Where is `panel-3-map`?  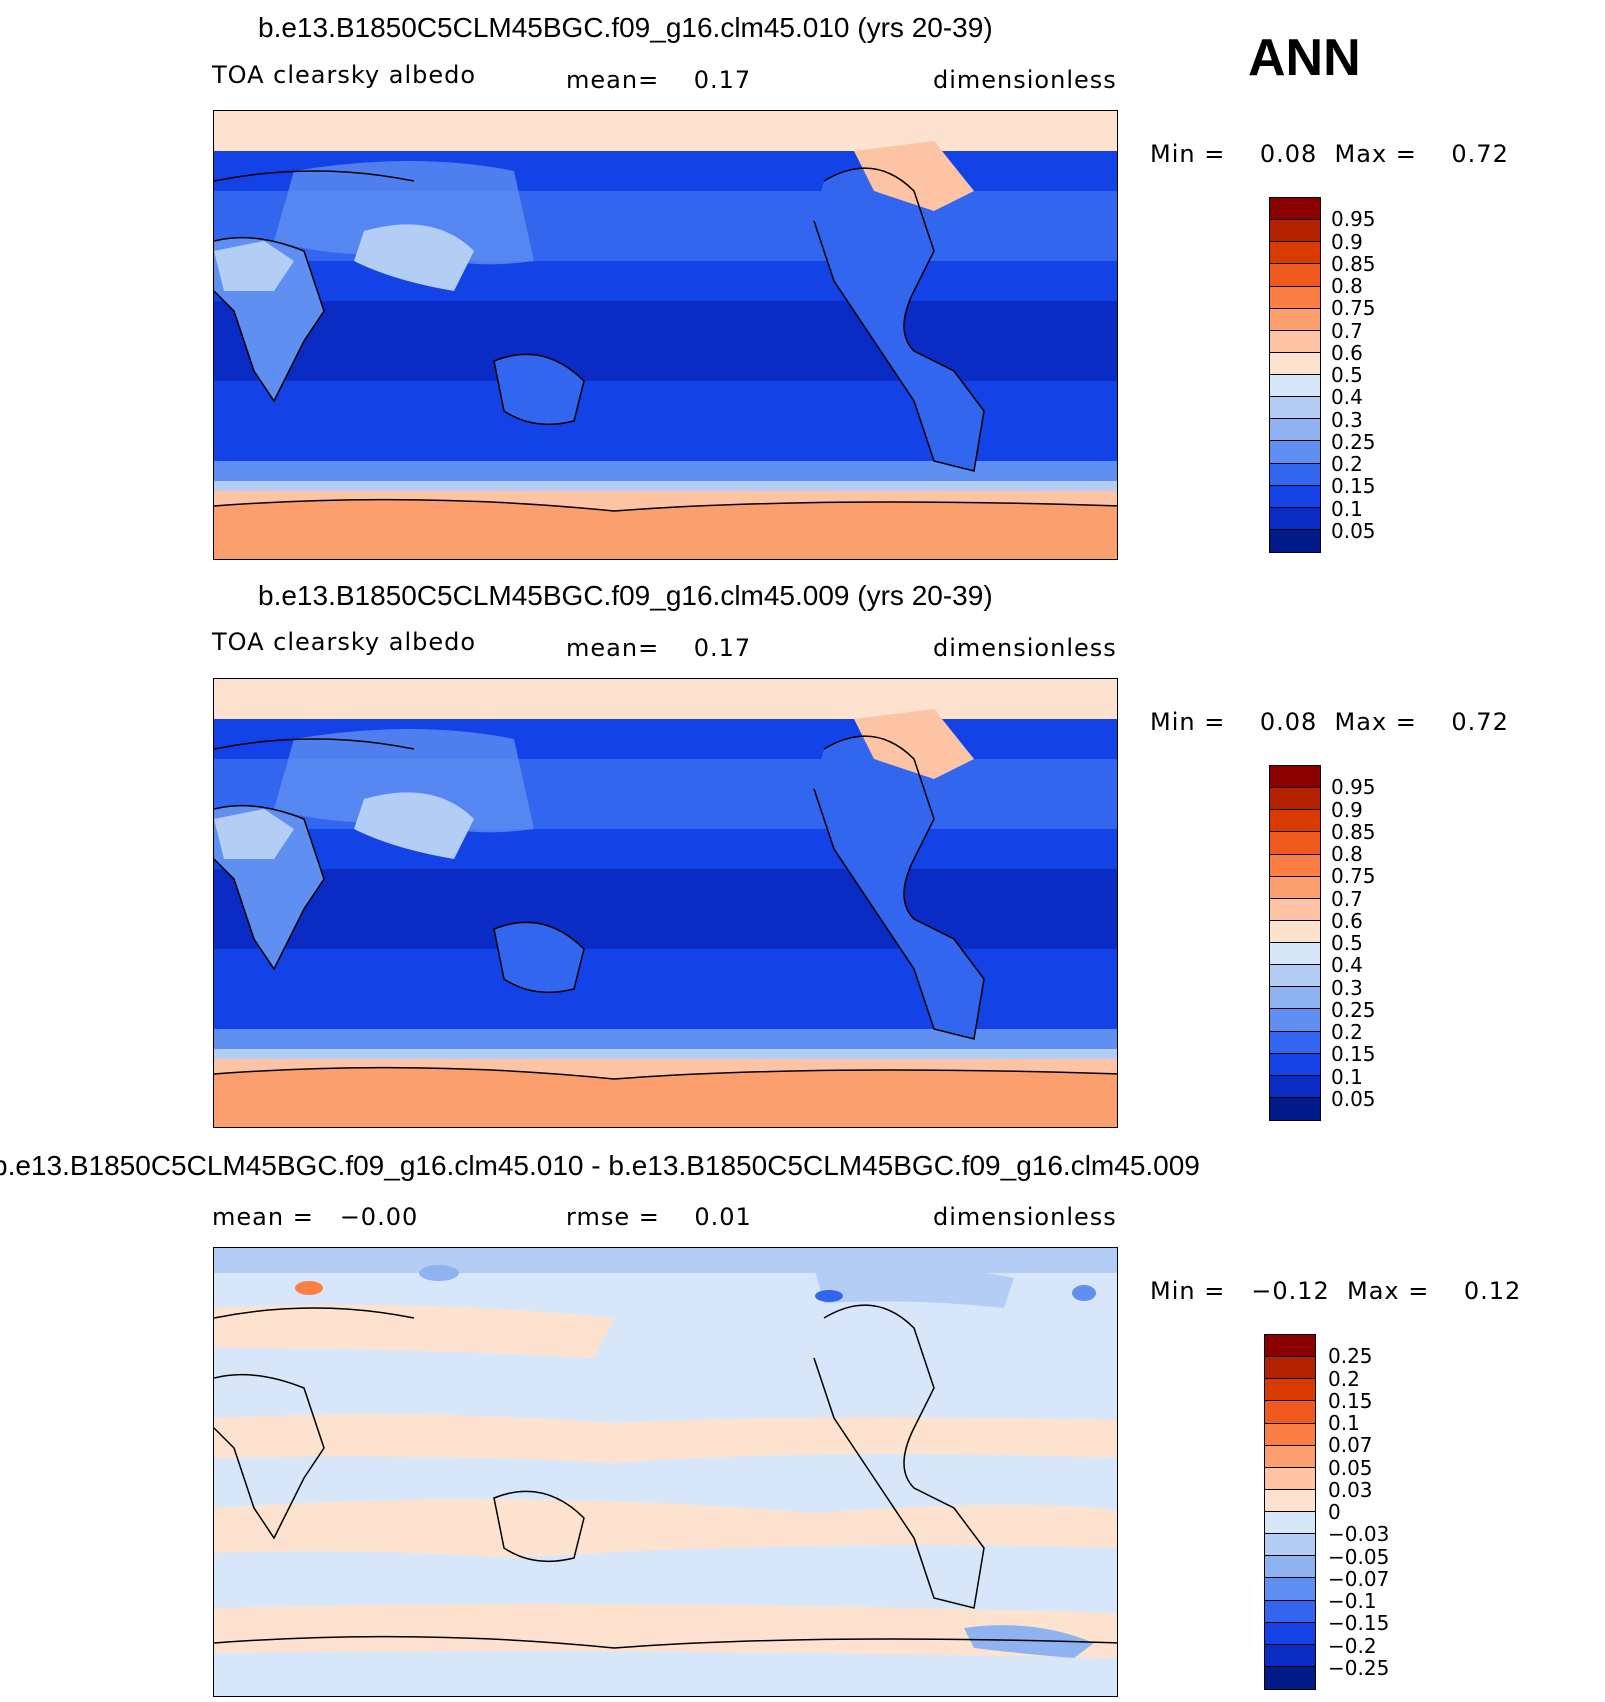
panel-3-map is located at coordinates (665, 1472).